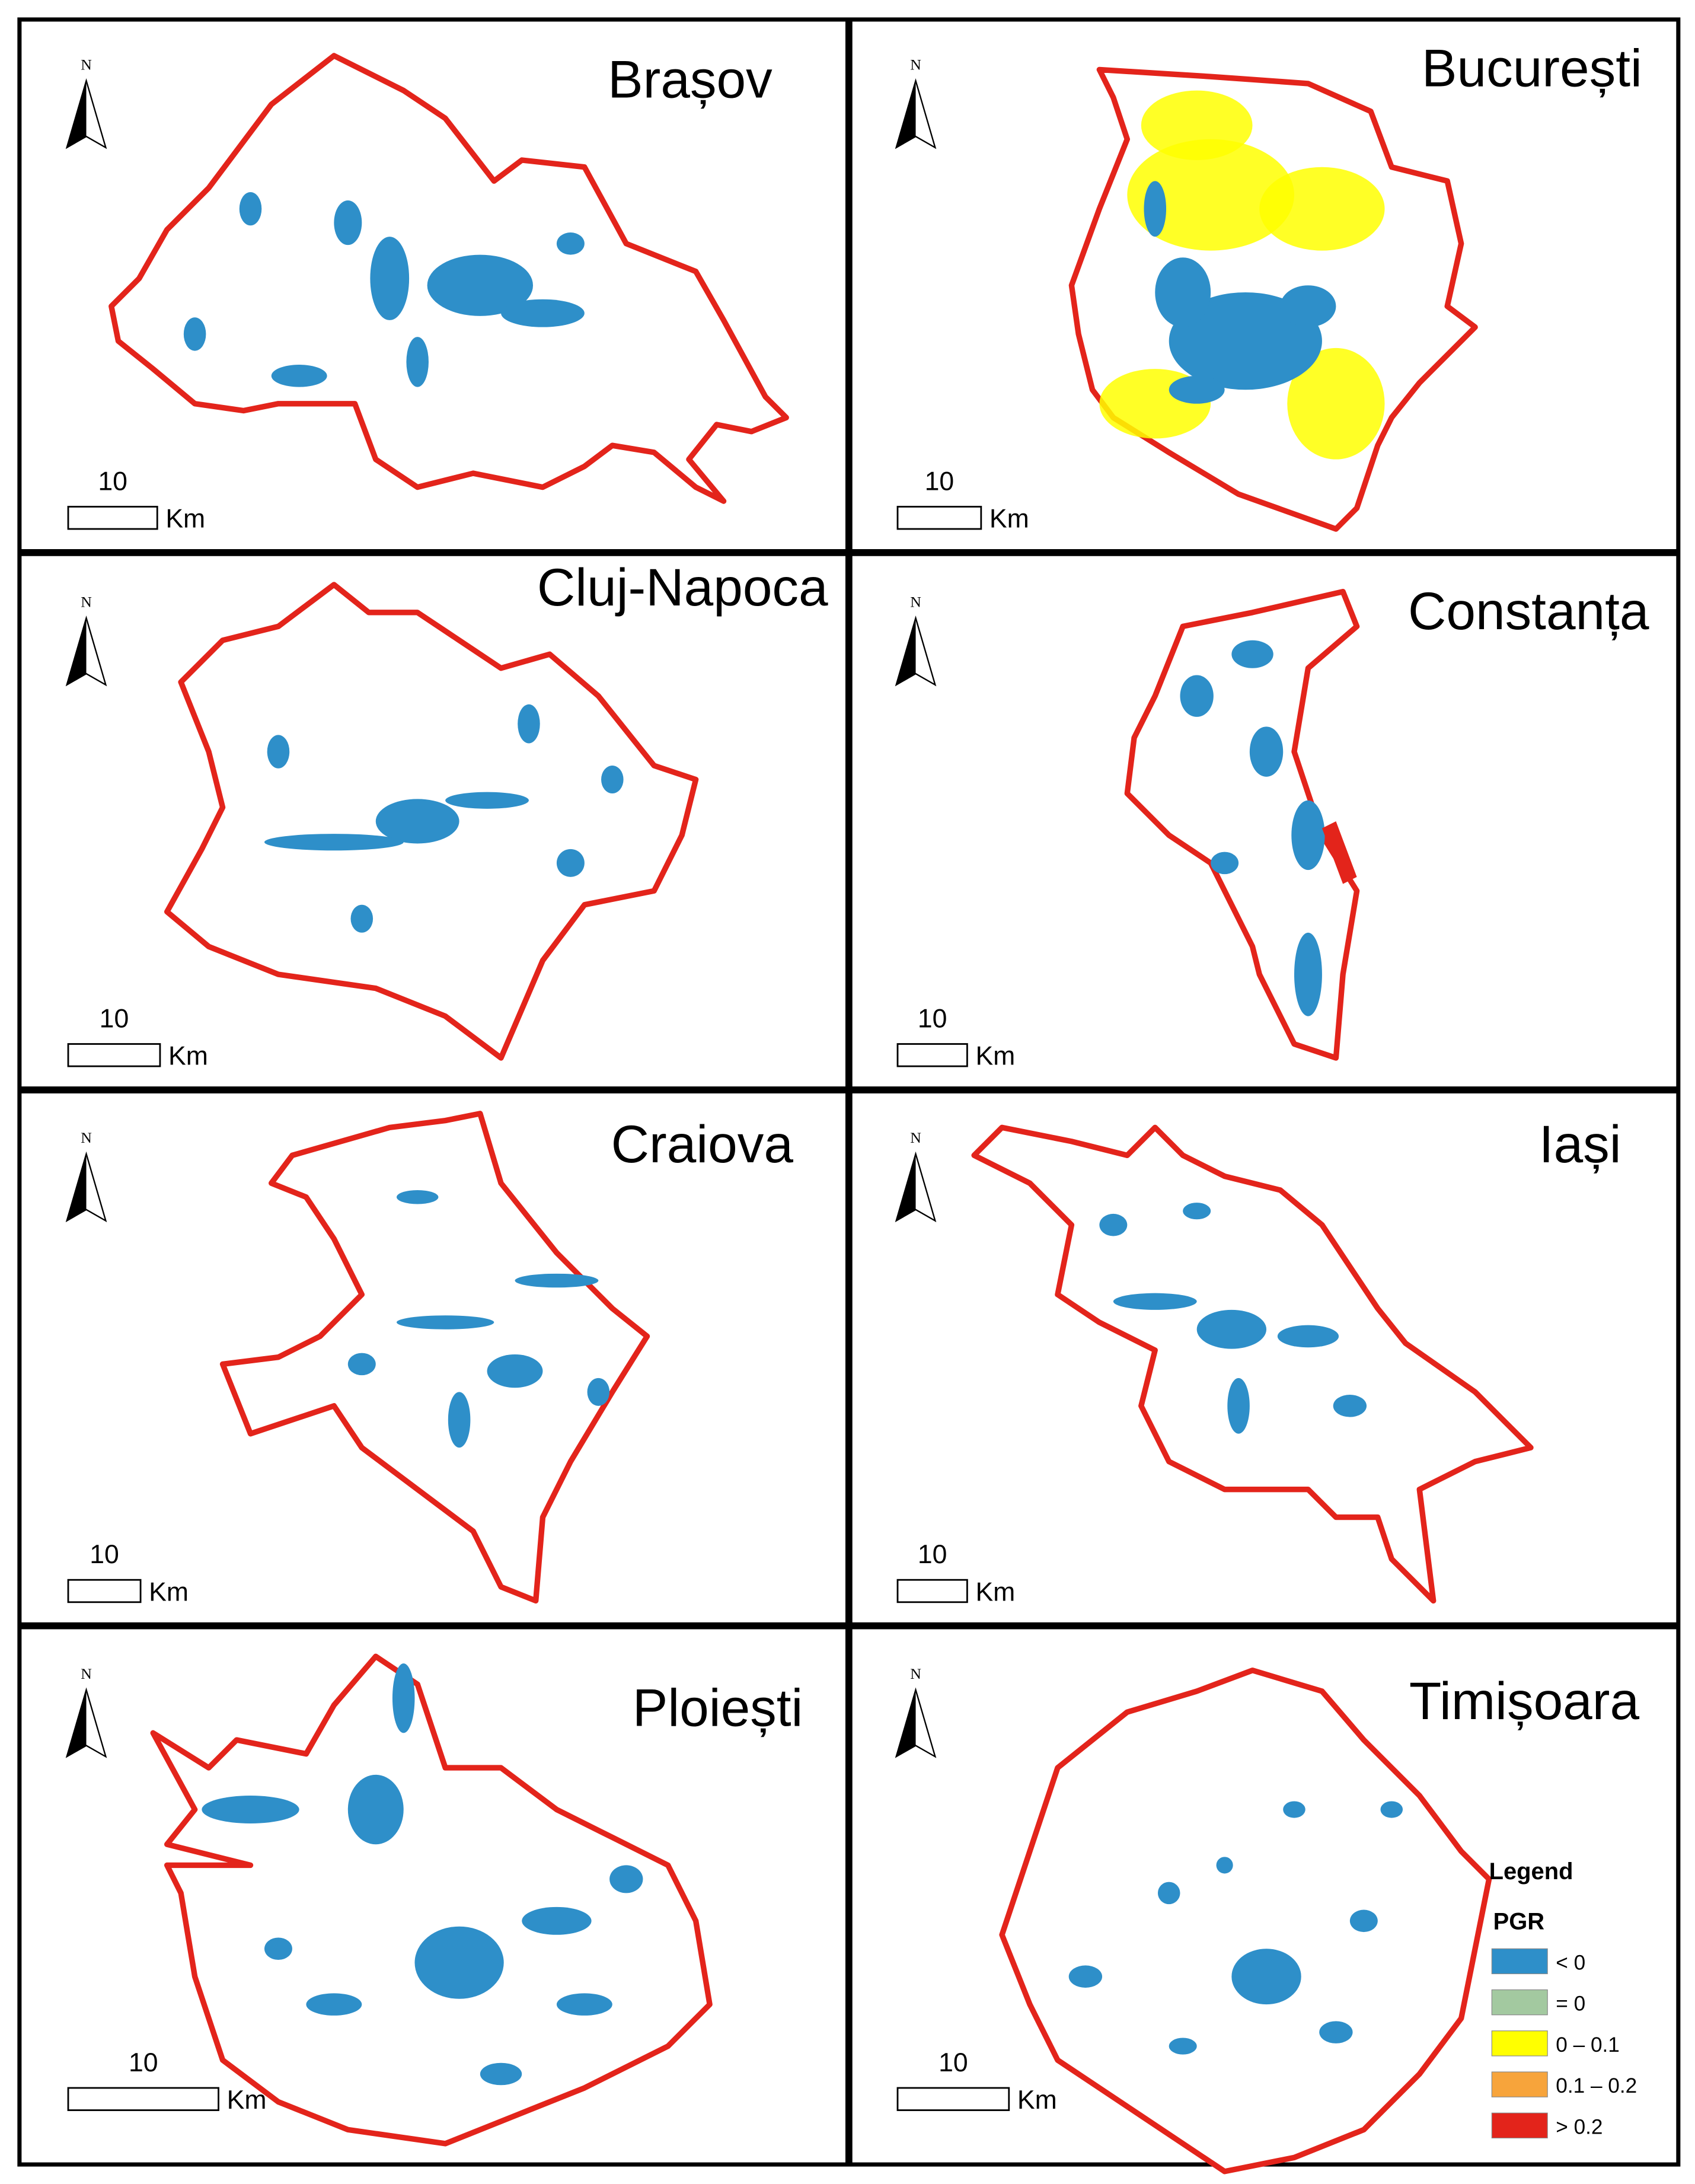 This screenshot has height=2184, width=1695. Describe the element at coordinates (1579, 2126) in the screenshot. I see `legend-label: > 0.2` at that location.